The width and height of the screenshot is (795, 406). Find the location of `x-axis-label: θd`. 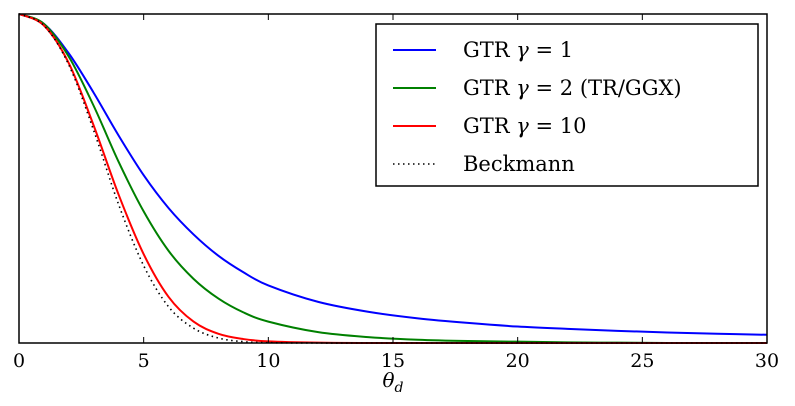

x-axis-label: θd is located at coordinates (392, 382).